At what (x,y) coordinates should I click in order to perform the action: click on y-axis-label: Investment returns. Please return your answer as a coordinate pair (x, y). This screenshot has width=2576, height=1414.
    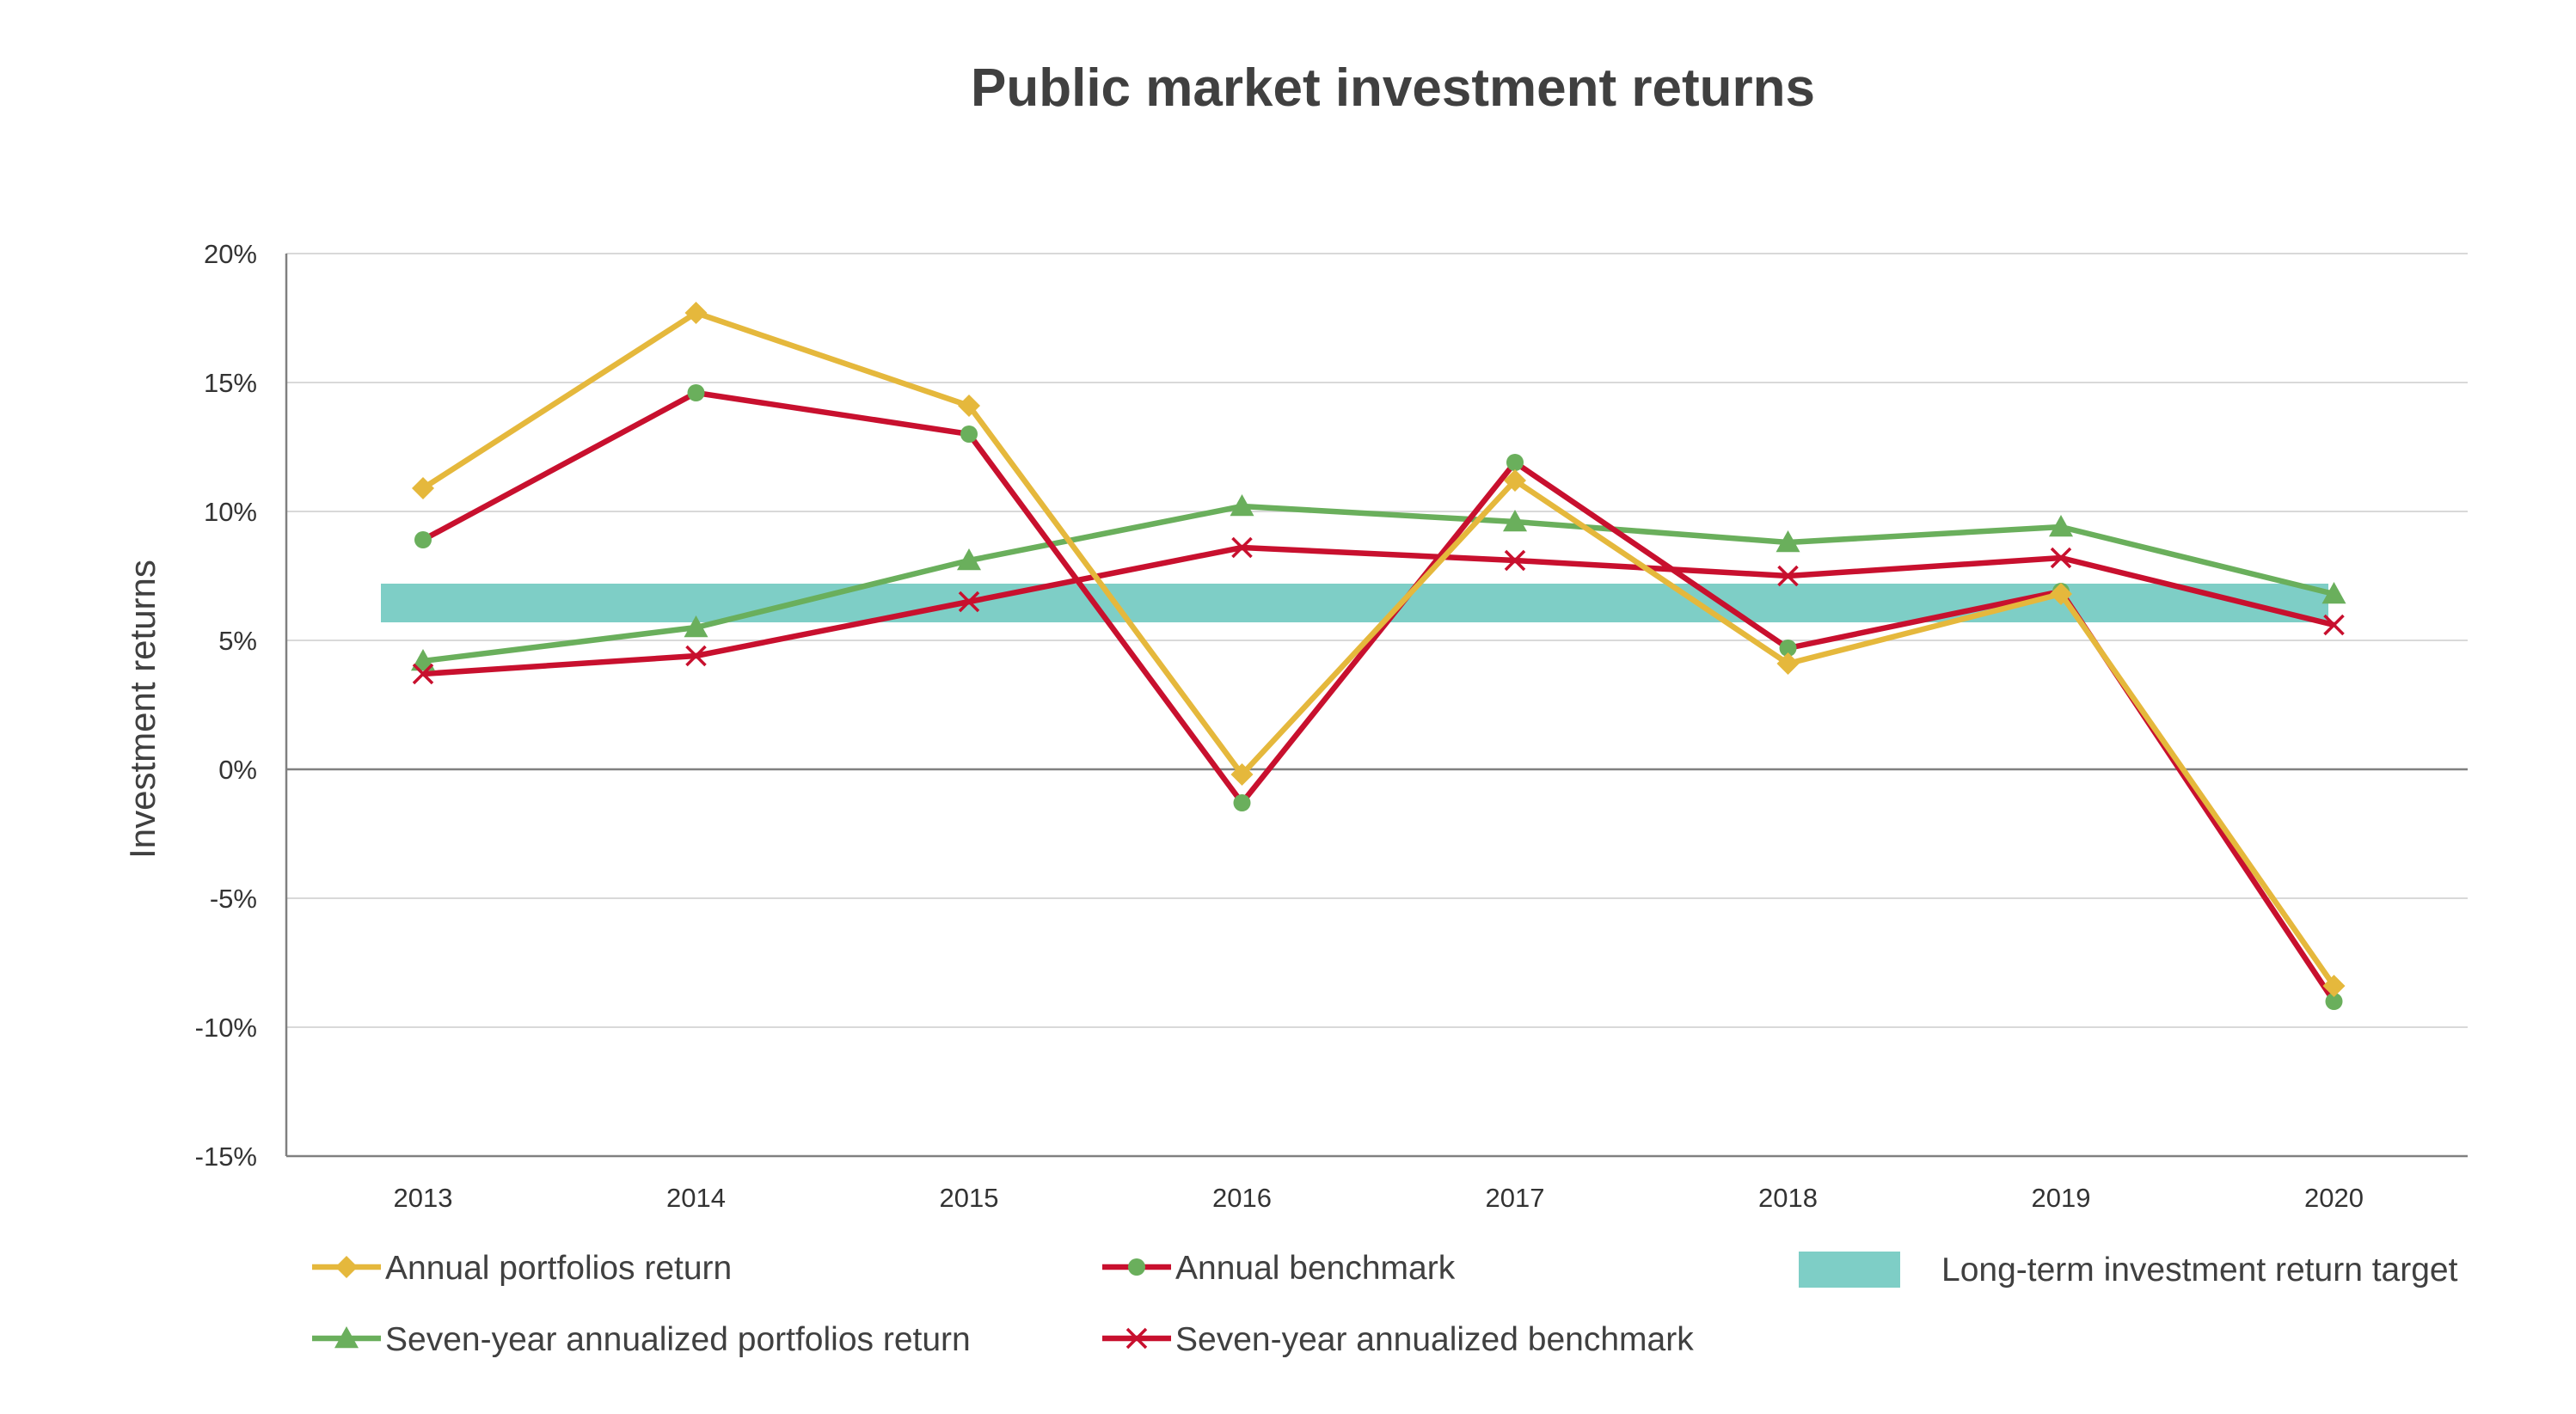
    Looking at the image, I should click on (143, 709).